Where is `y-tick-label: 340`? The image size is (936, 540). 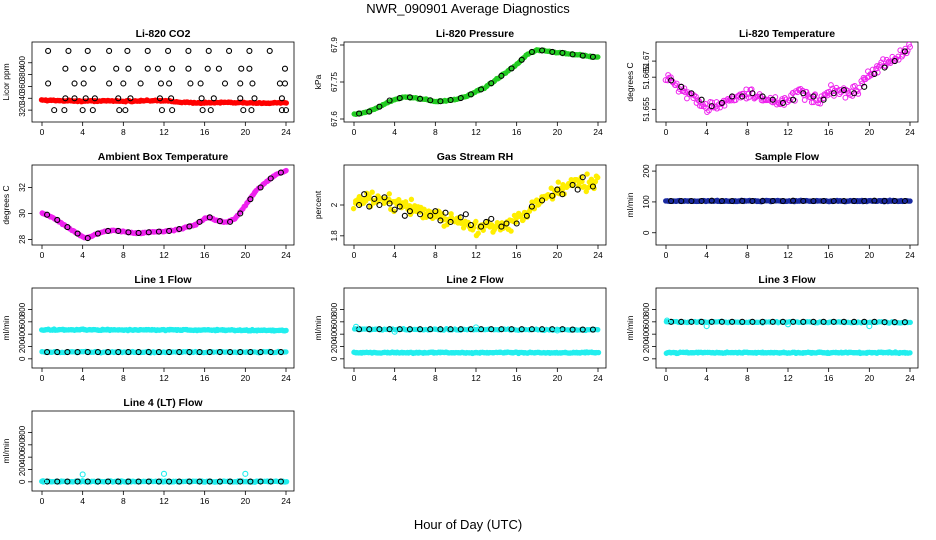
y-tick-label: 340 is located at coordinates (22, 98).